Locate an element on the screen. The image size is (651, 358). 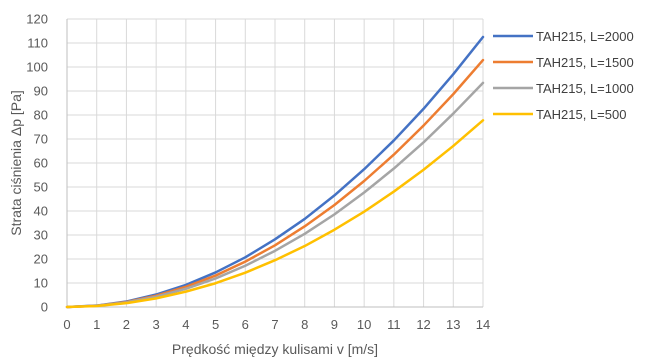
y-tick-label: 50 is located at coordinates (41, 187).